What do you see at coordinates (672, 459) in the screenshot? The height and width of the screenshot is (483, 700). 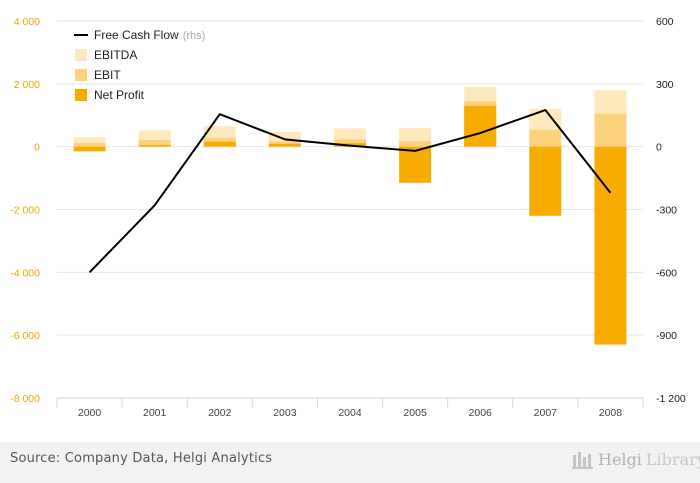 I see `brand-name-part-2: Library` at bounding box center [672, 459].